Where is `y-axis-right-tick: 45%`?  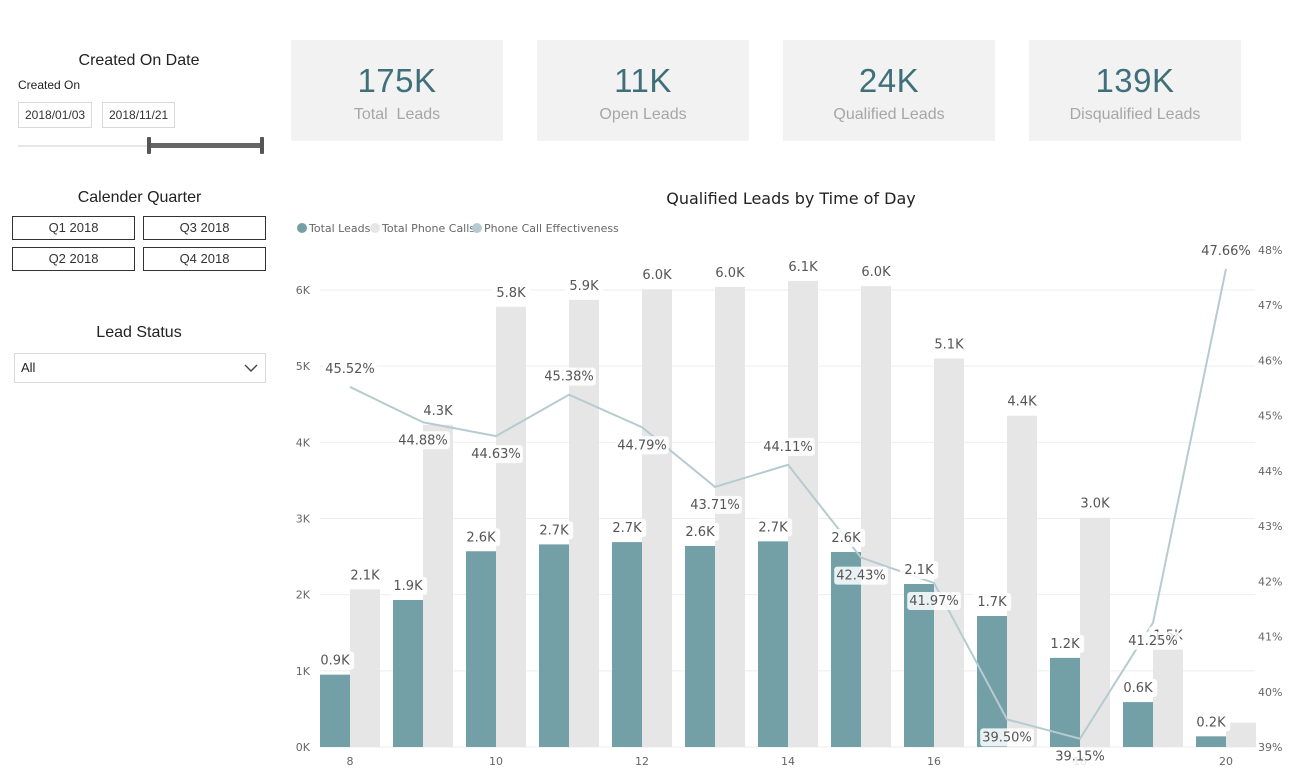 y-axis-right-tick: 45% is located at coordinates (1270, 416).